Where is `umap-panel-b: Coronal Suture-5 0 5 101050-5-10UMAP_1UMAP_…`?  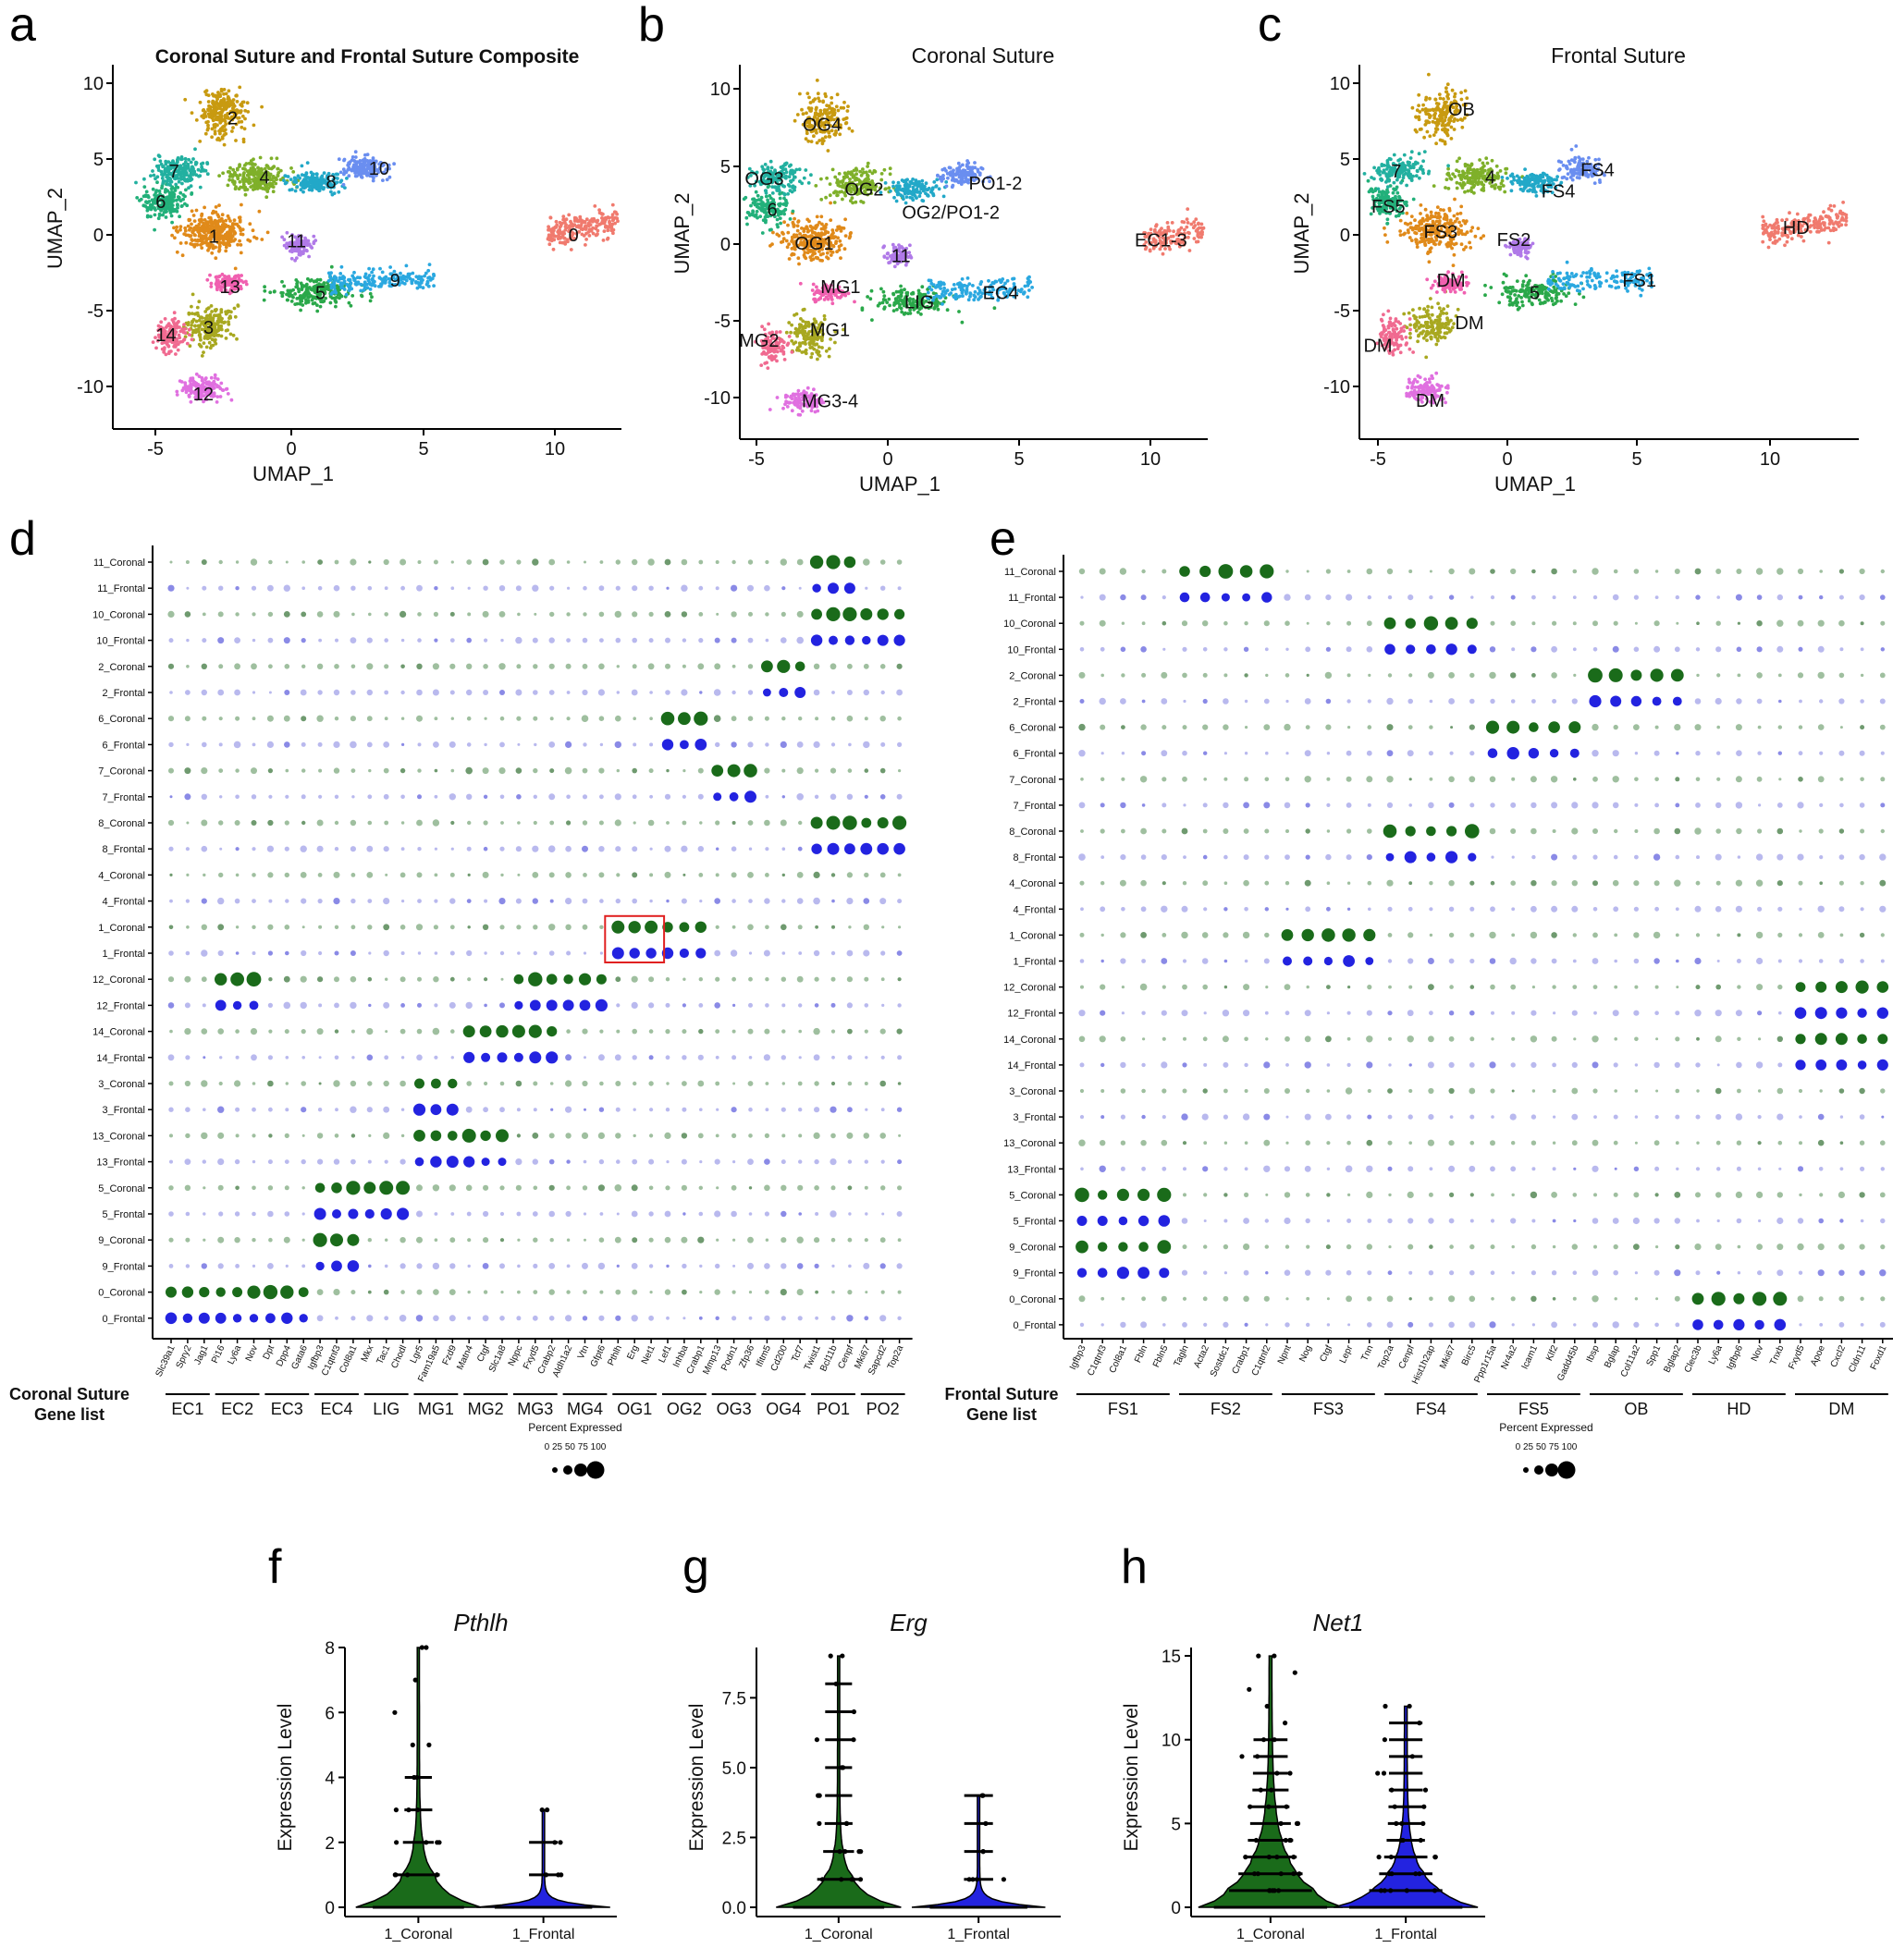
umap-panel-b: Coronal Suture-5 0 5 101050-5-10UMAP_1UMAP_… is located at coordinates (939, 269).